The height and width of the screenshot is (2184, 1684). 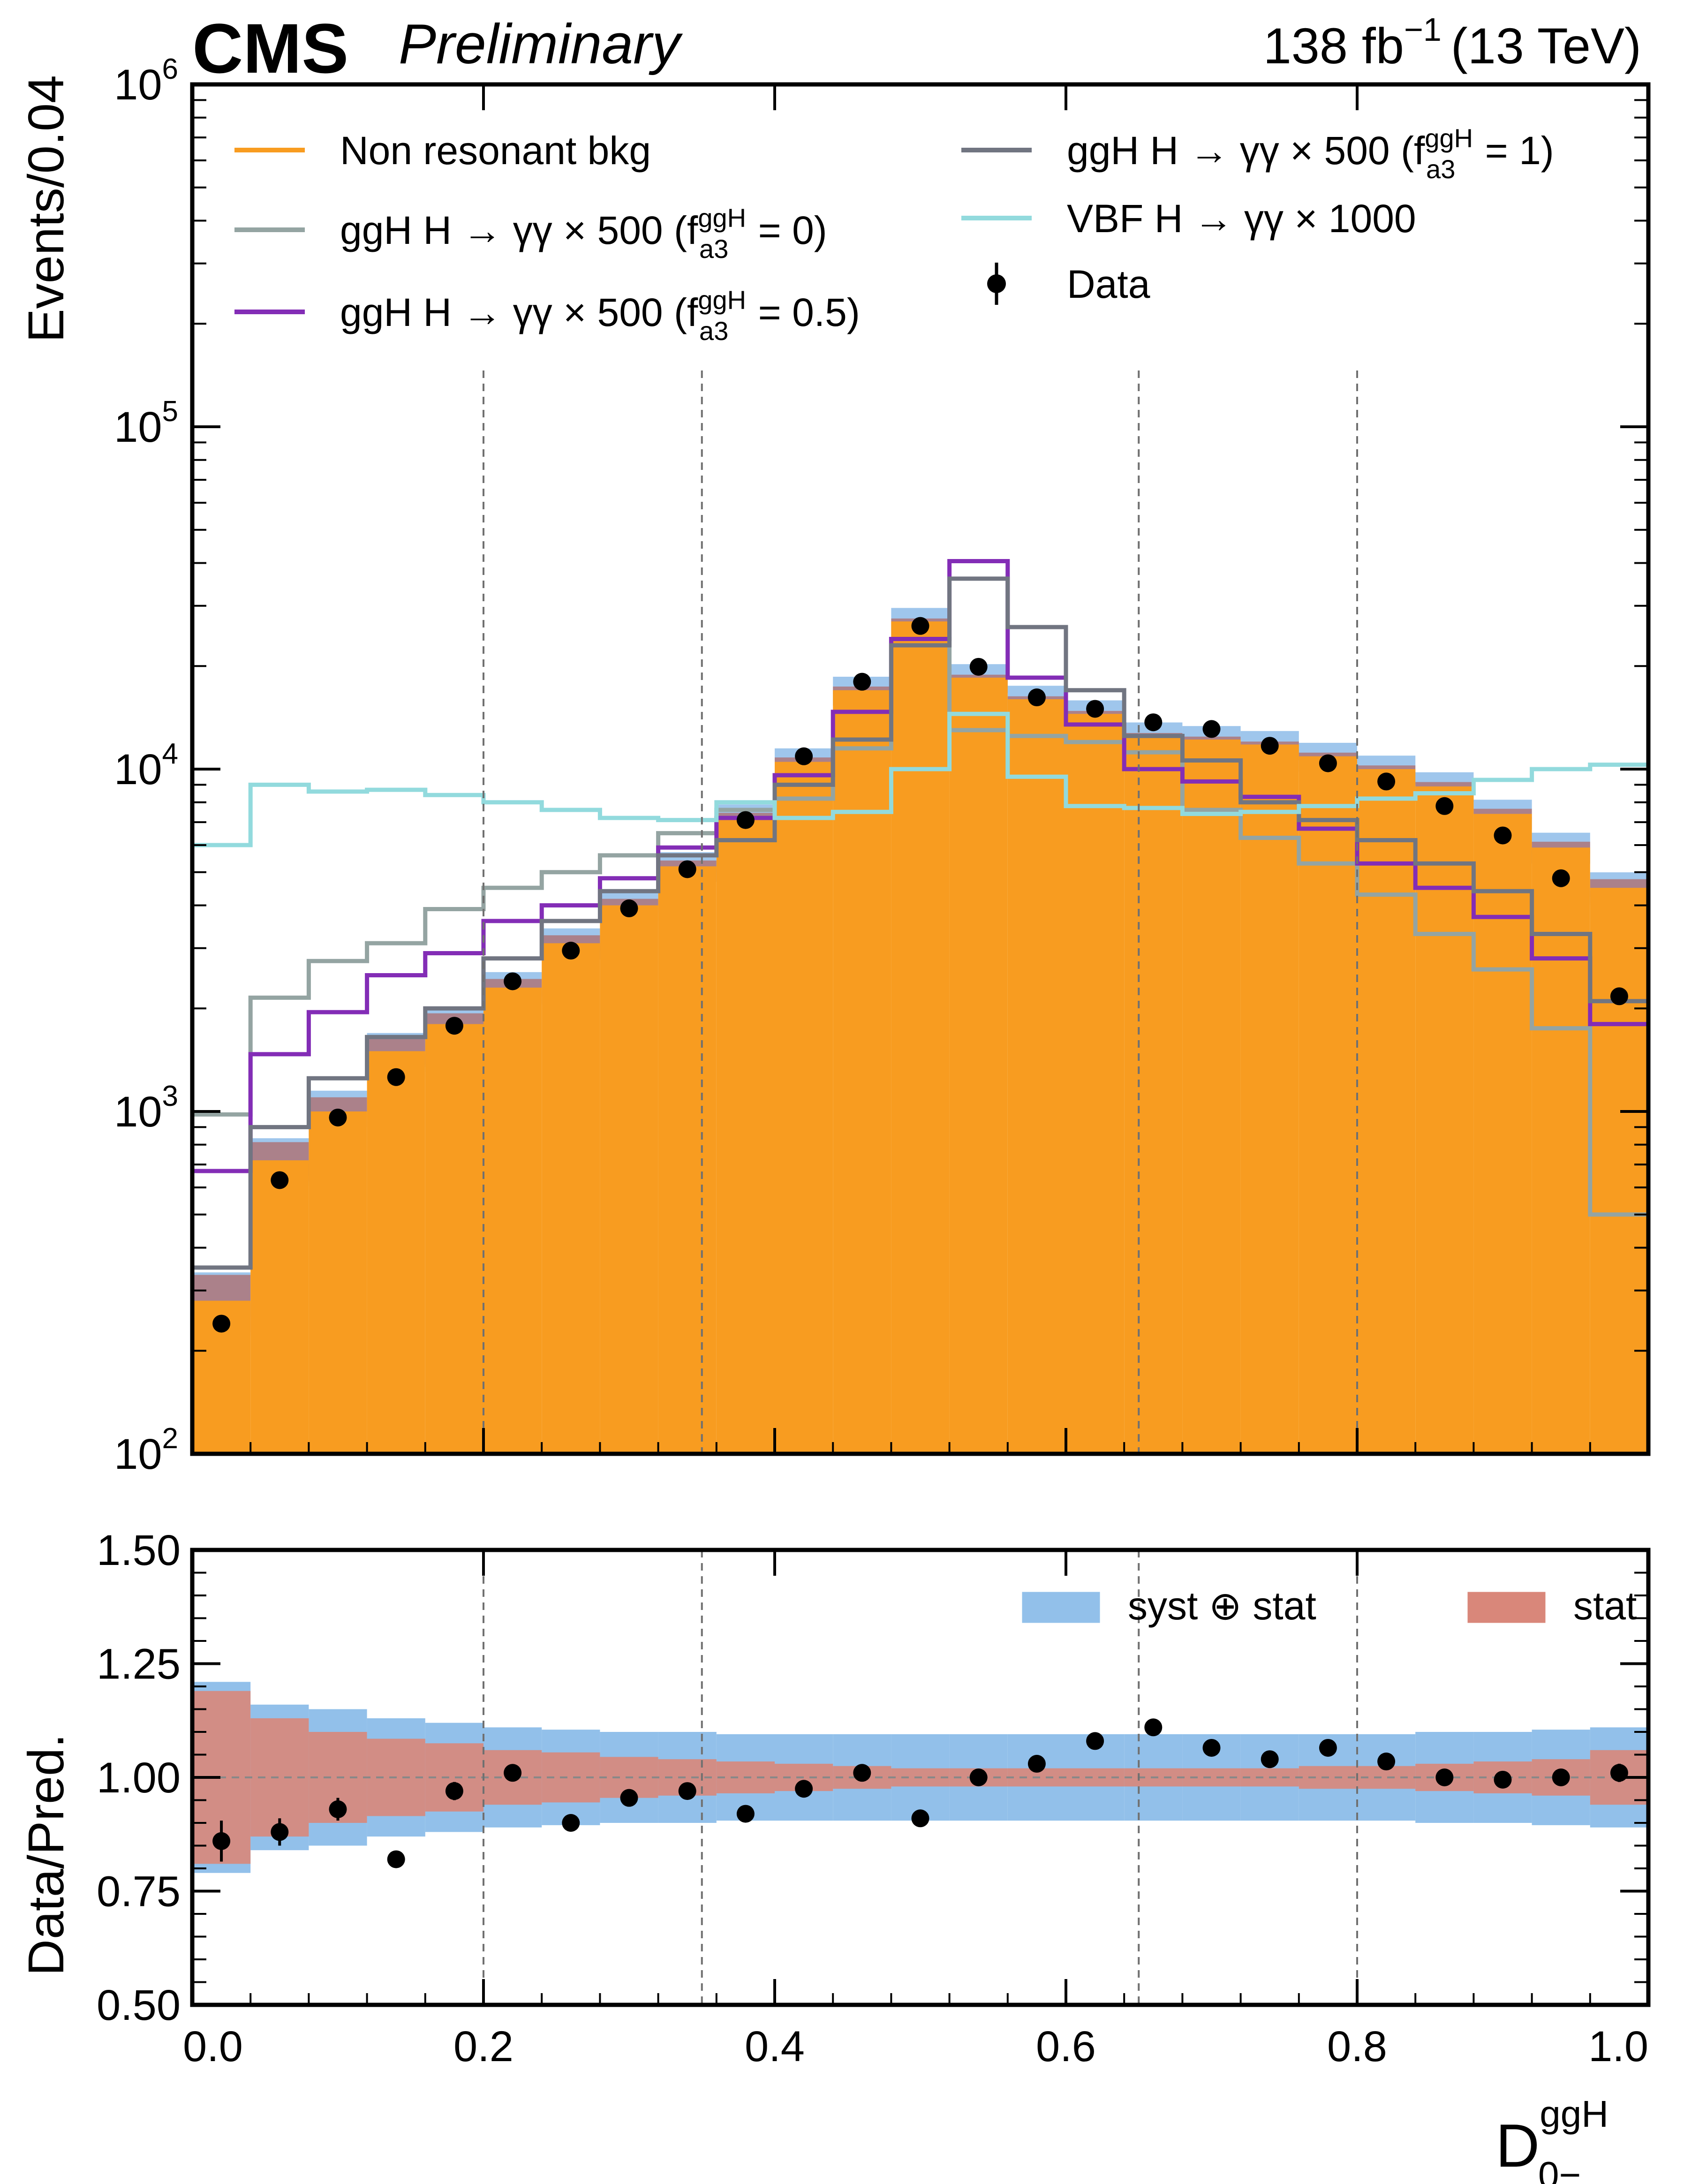 I want to click on x-tick-label: 0.4, so click(x=775, y=2047).